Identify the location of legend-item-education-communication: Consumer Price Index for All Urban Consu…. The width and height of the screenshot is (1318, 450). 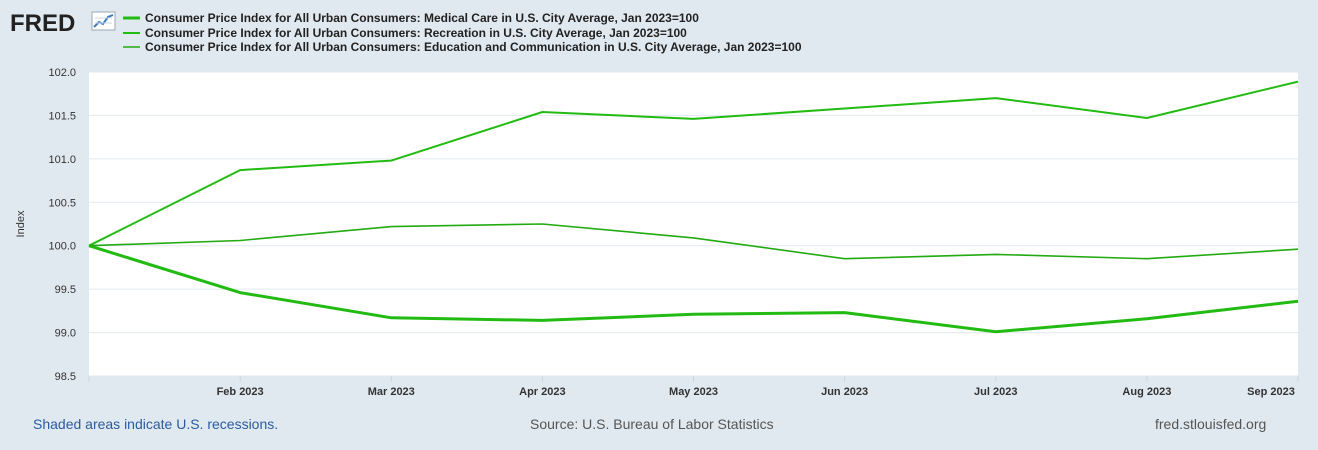
(462, 47).